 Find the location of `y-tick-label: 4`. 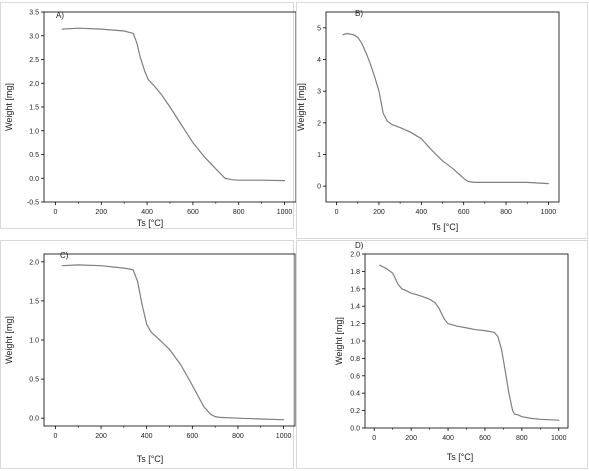

y-tick-label: 4 is located at coordinates (319, 60).